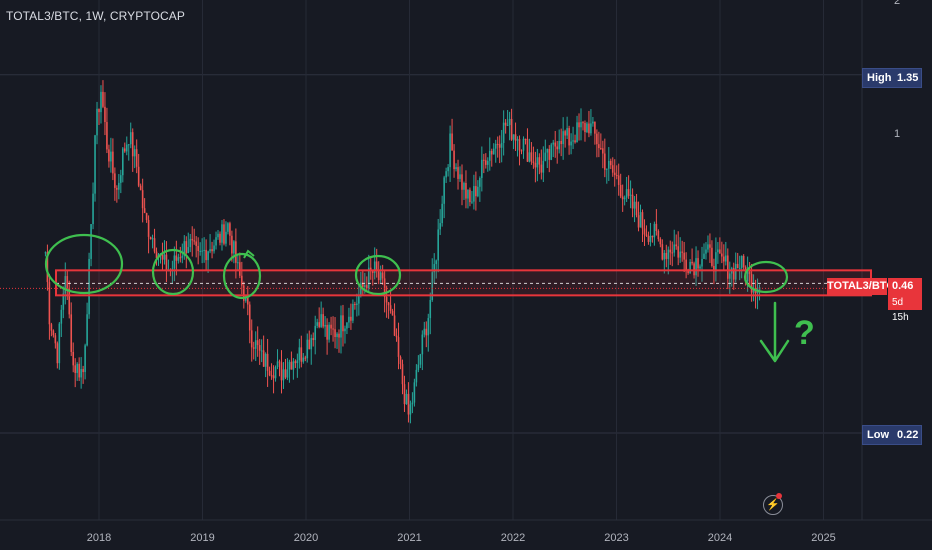 Image resolution: width=932 pixels, height=550 pixels. I want to click on bar-countdown: 5d 15h, so click(905, 309).